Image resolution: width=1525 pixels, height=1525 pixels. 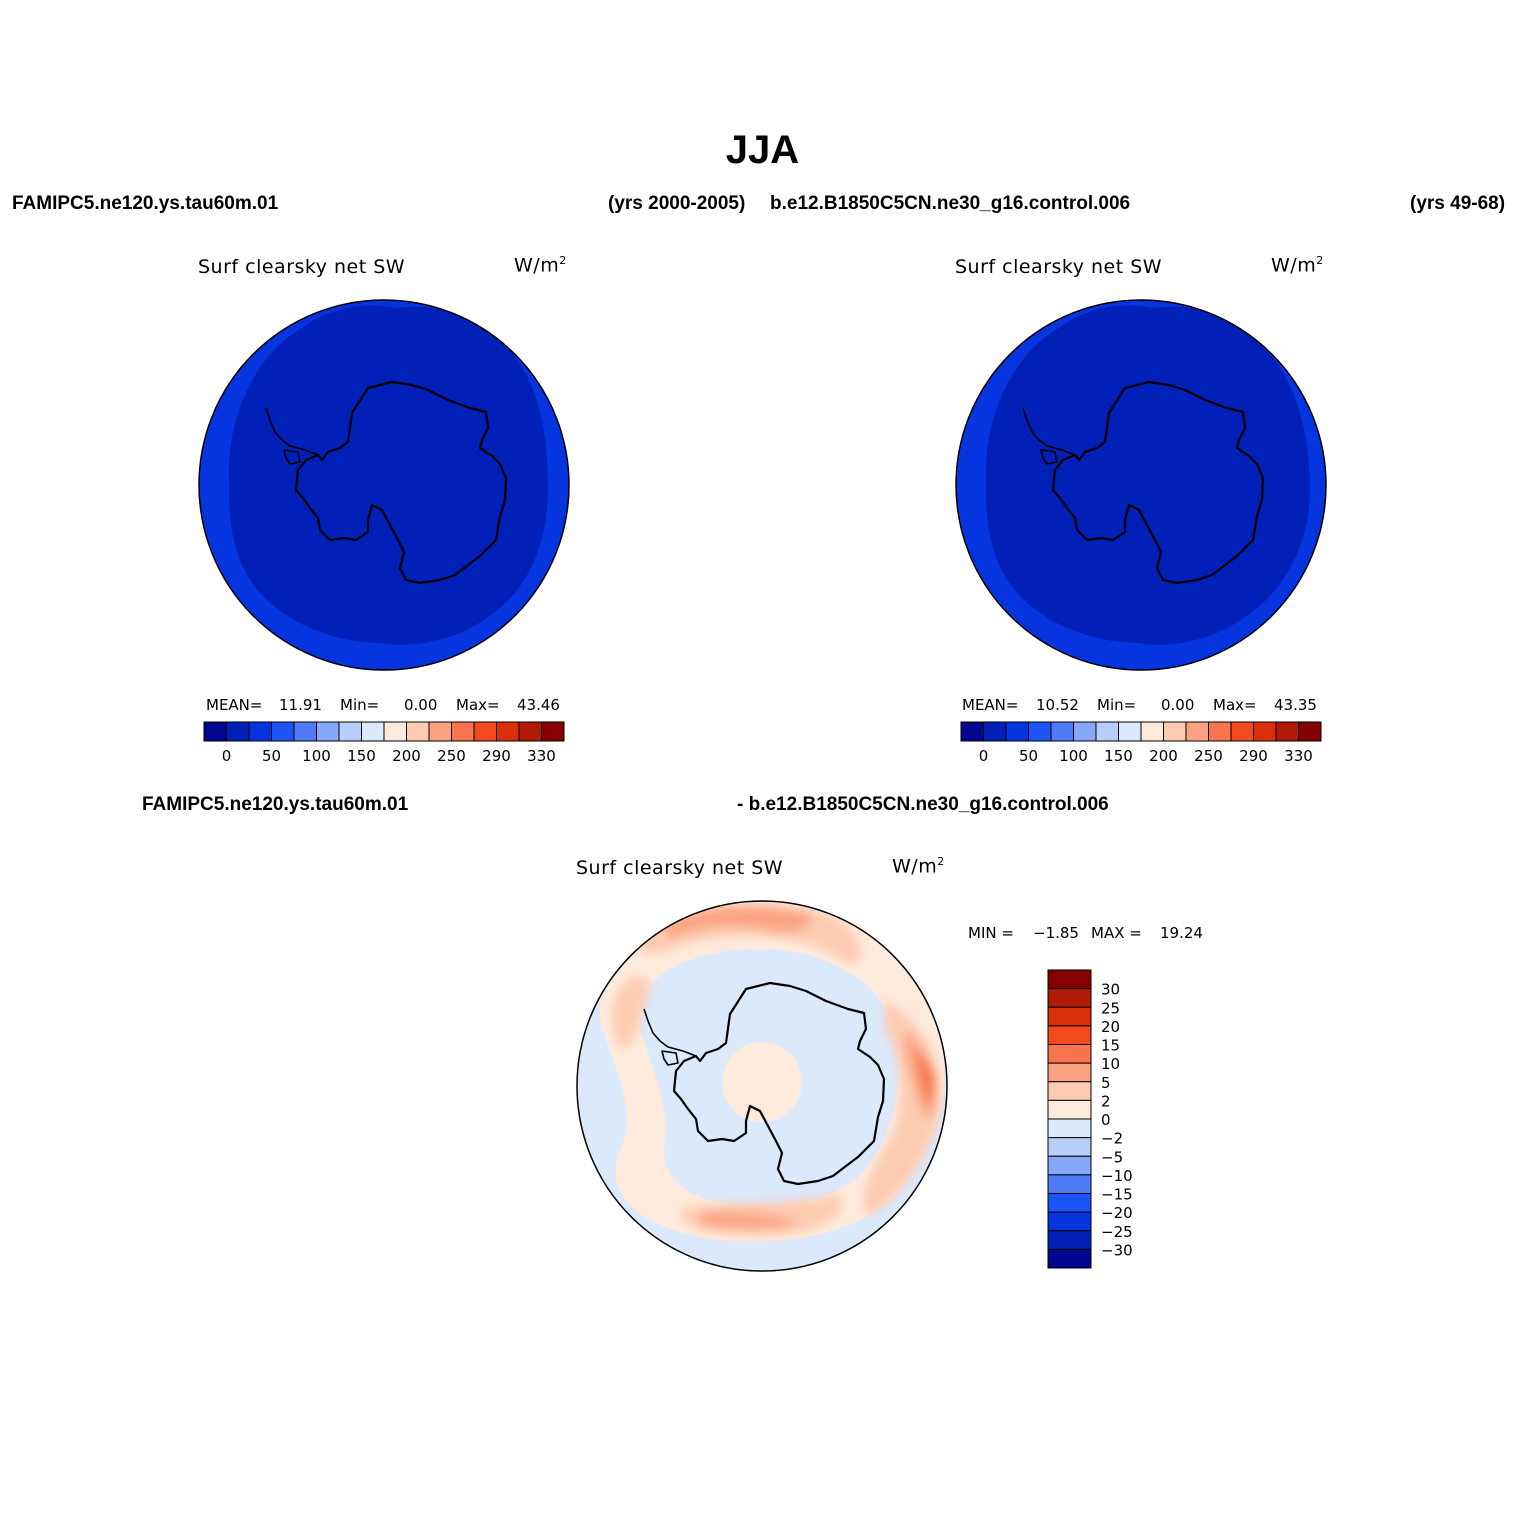 What do you see at coordinates (292, 457) in the screenshot?
I see `panel1-island` at bounding box center [292, 457].